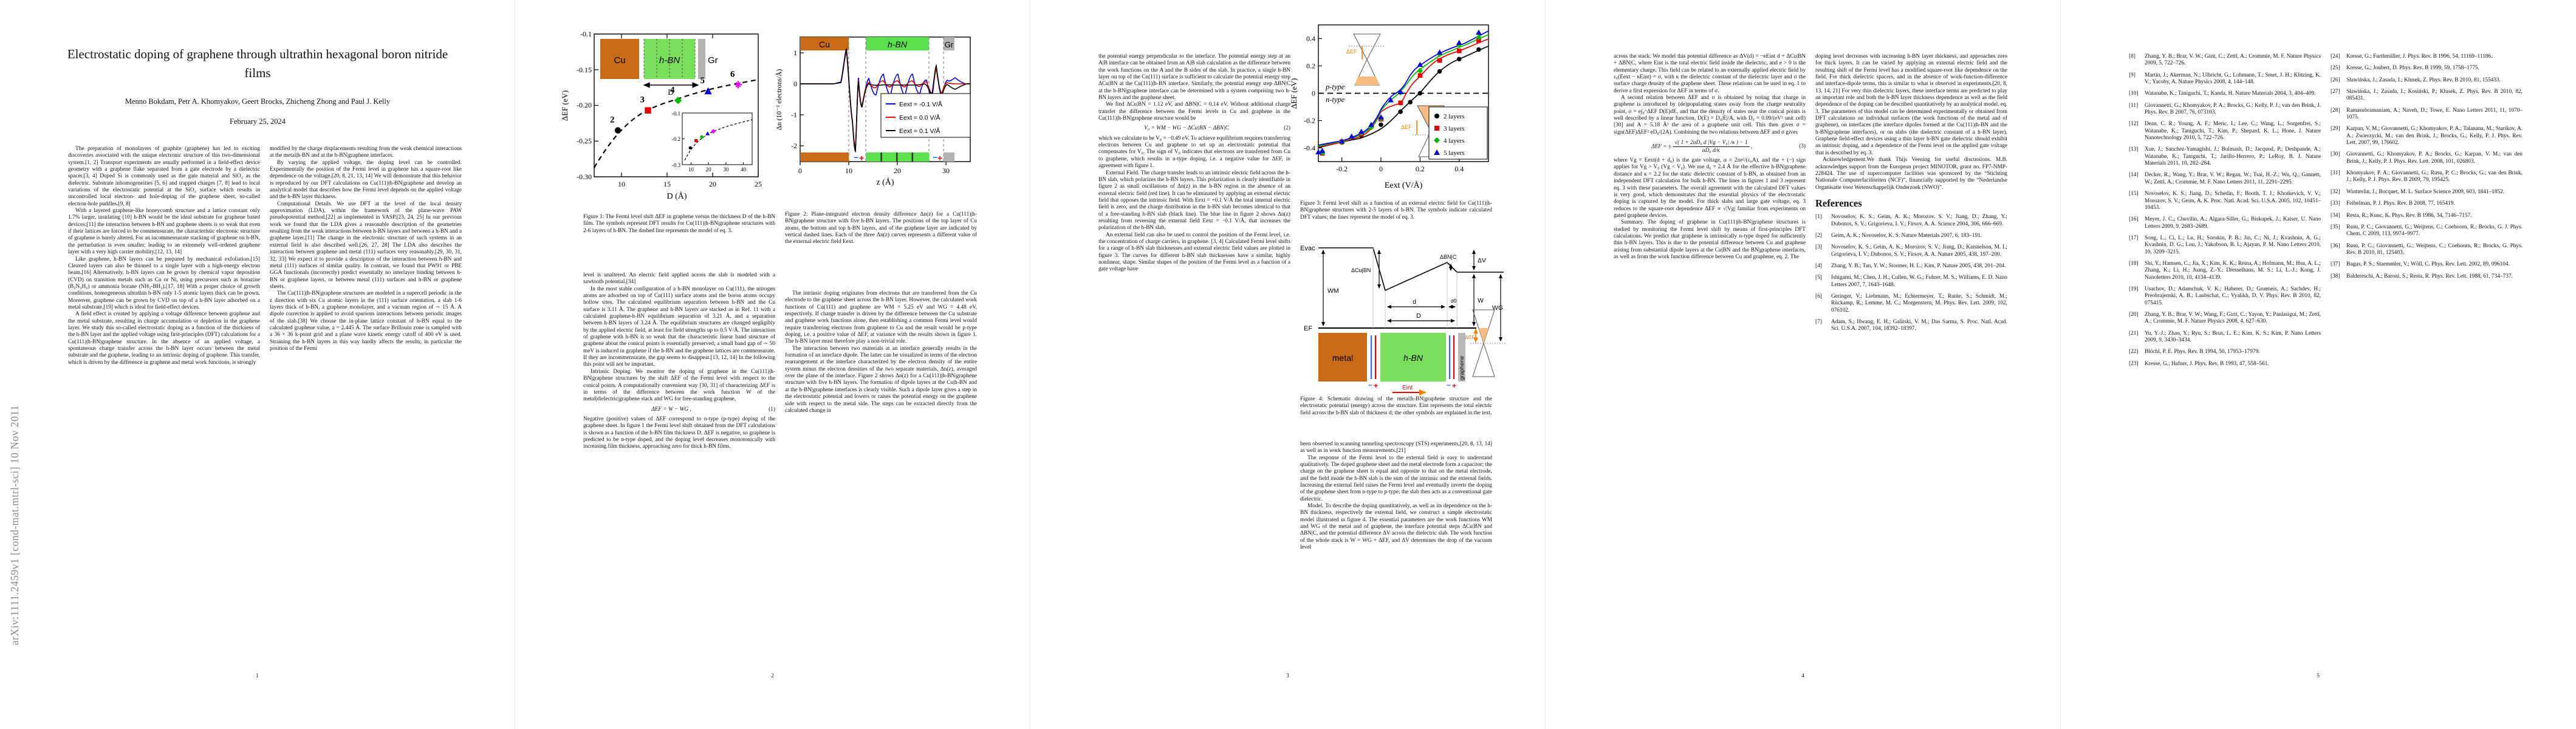  Describe the element at coordinates (1482, 260) in the screenshot. I see `svg-text: ΔV` at that location.